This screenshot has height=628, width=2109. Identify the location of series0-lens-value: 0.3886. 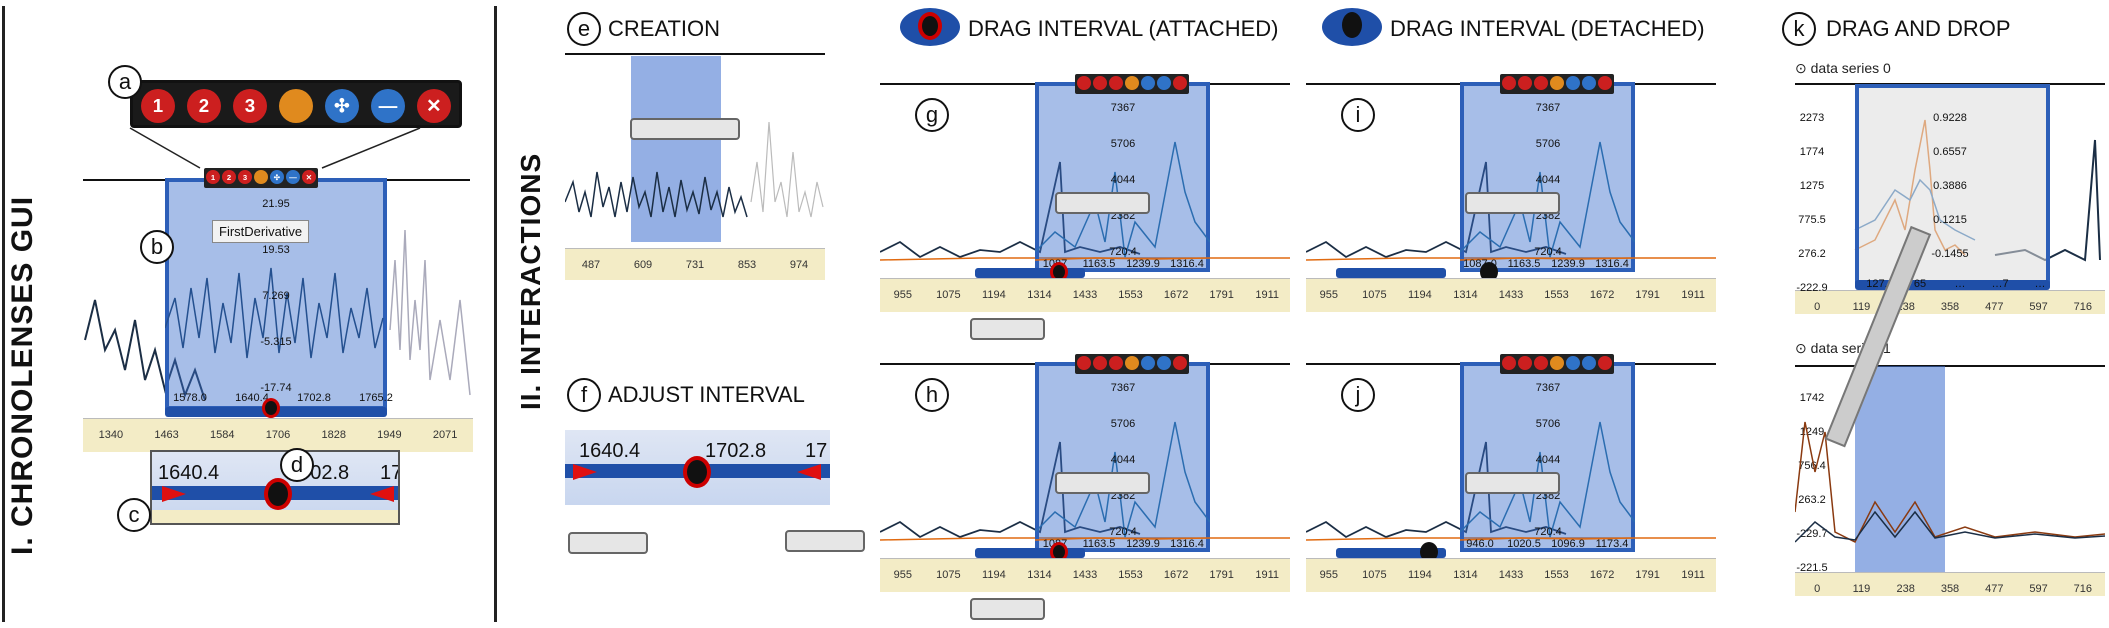
(1950, 186).